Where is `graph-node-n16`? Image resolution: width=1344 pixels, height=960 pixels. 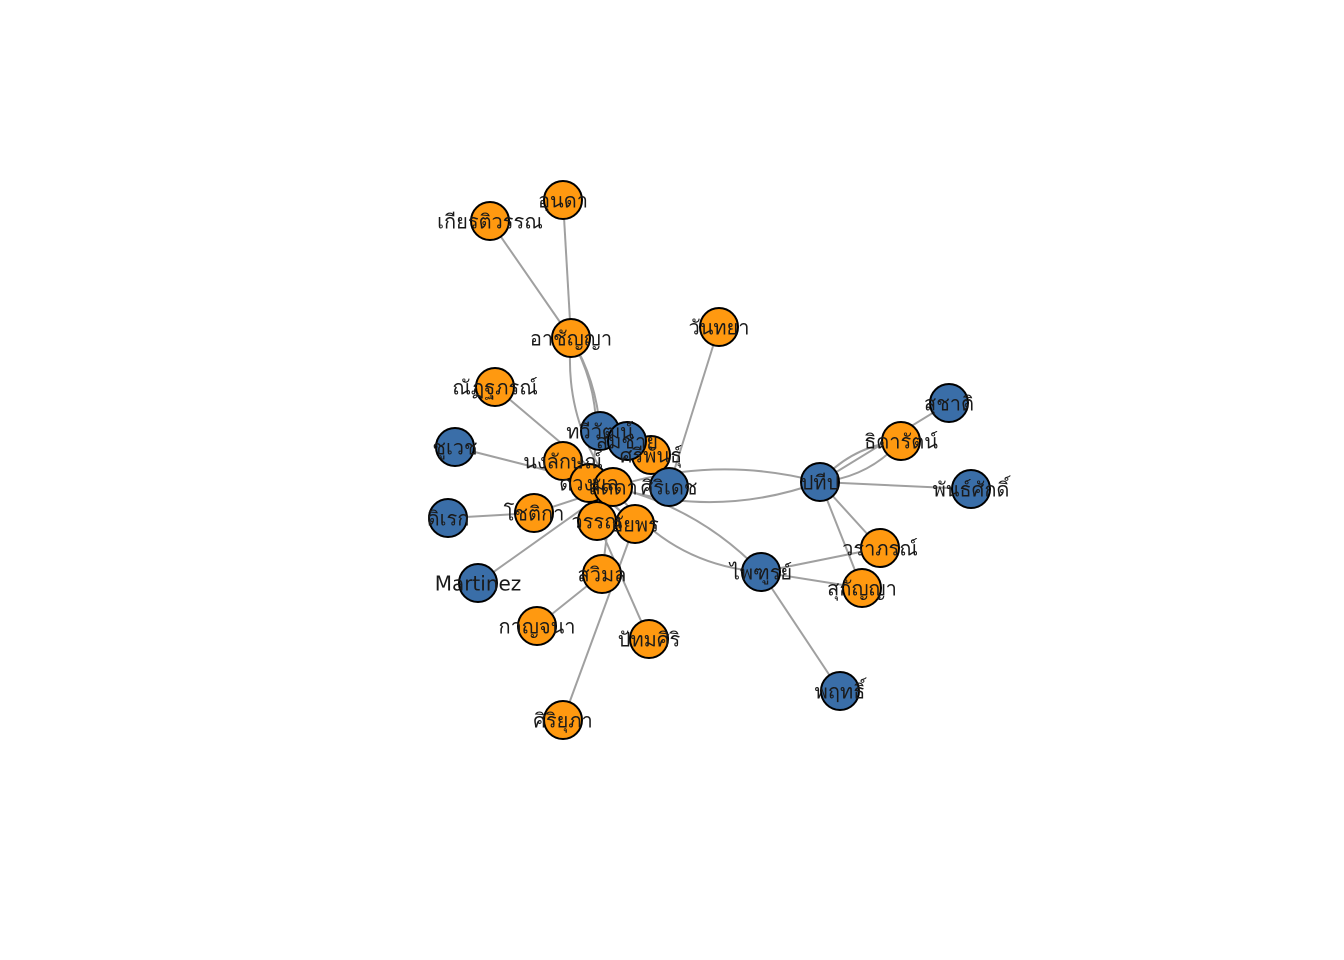
graph-node-n16 is located at coordinates (613, 487).